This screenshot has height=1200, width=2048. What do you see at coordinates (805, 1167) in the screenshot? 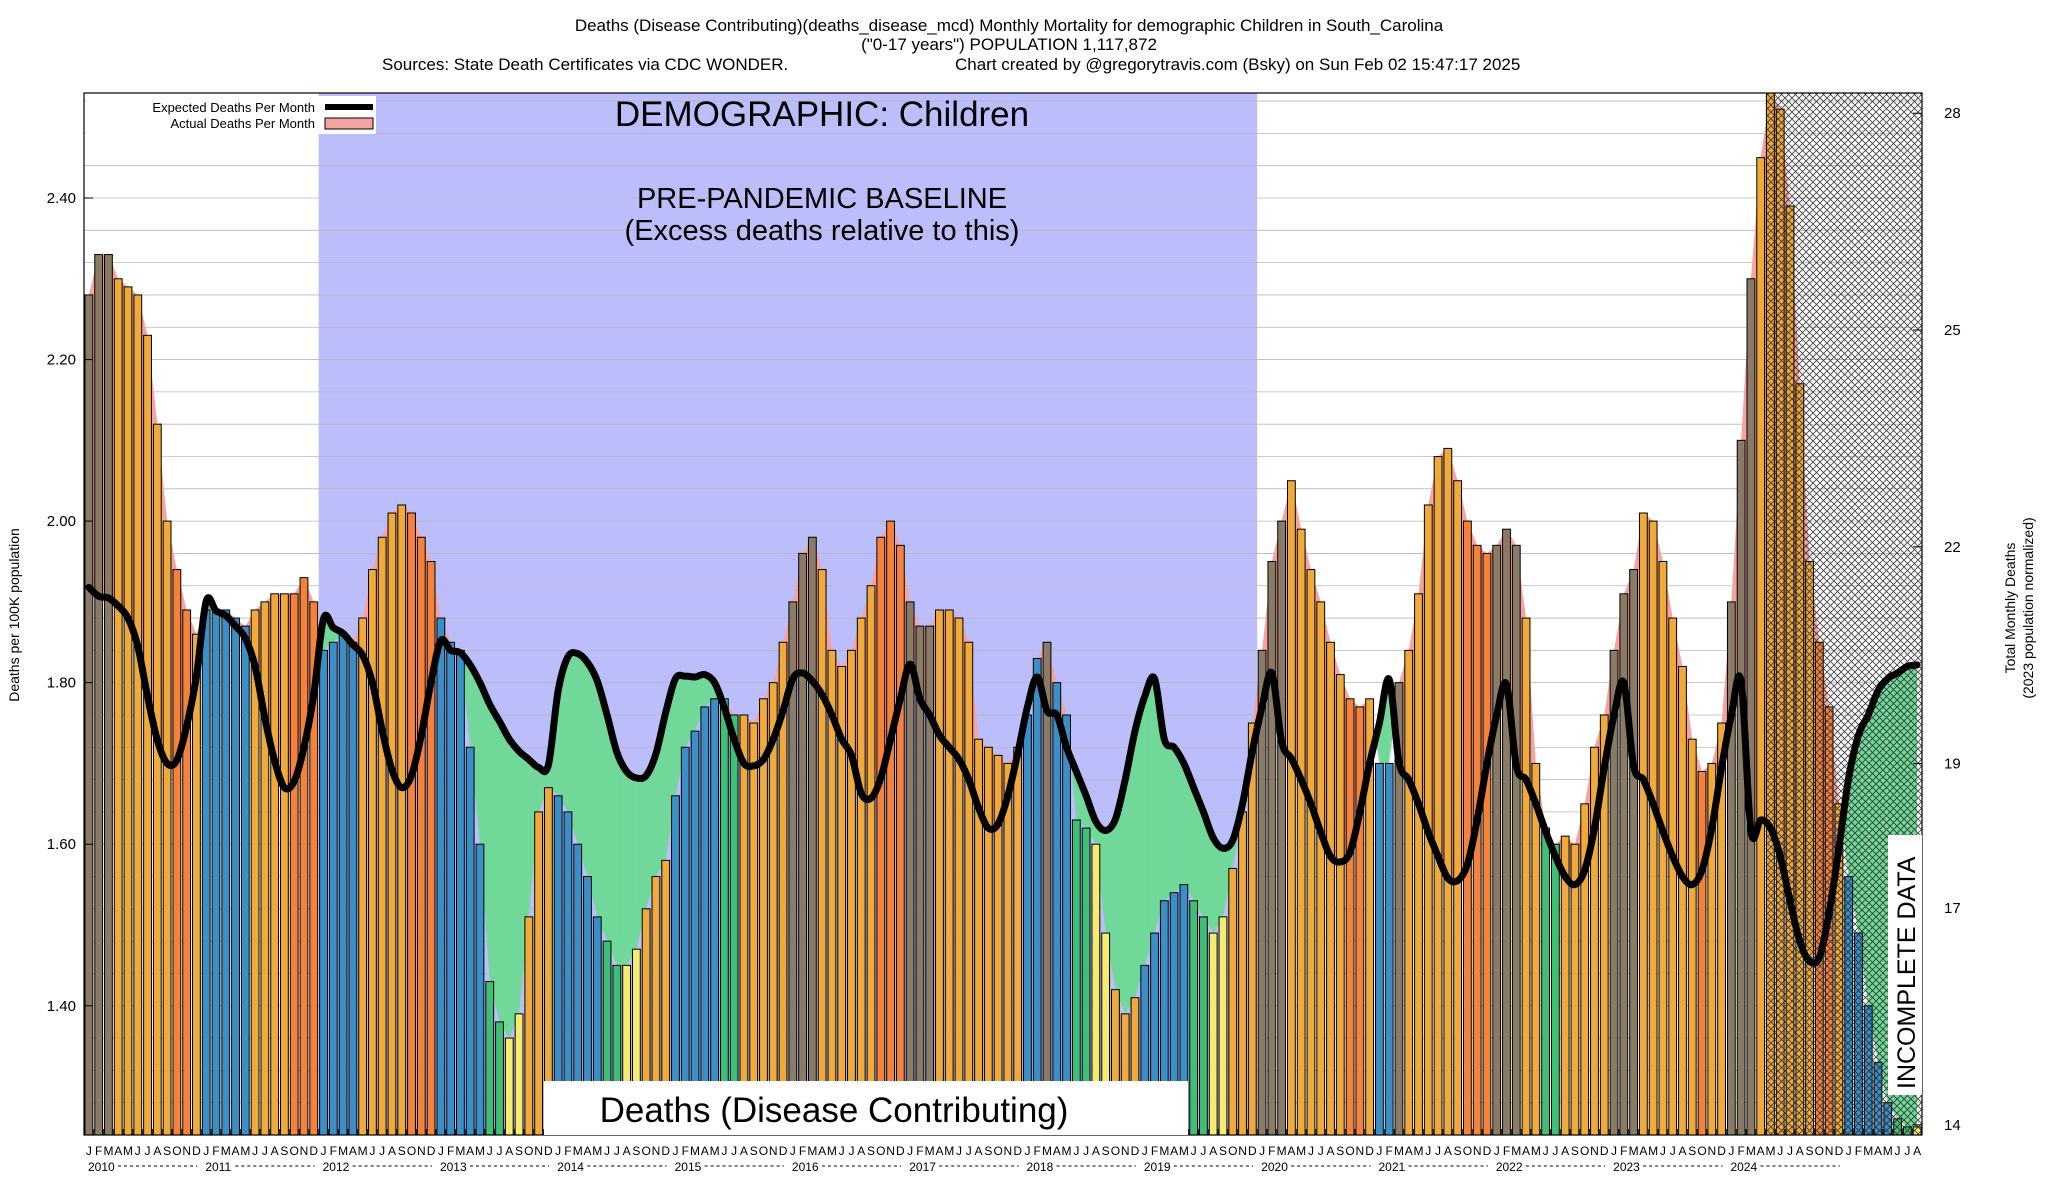
I see `x-year-label: 2016` at bounding box center [805, 1167].